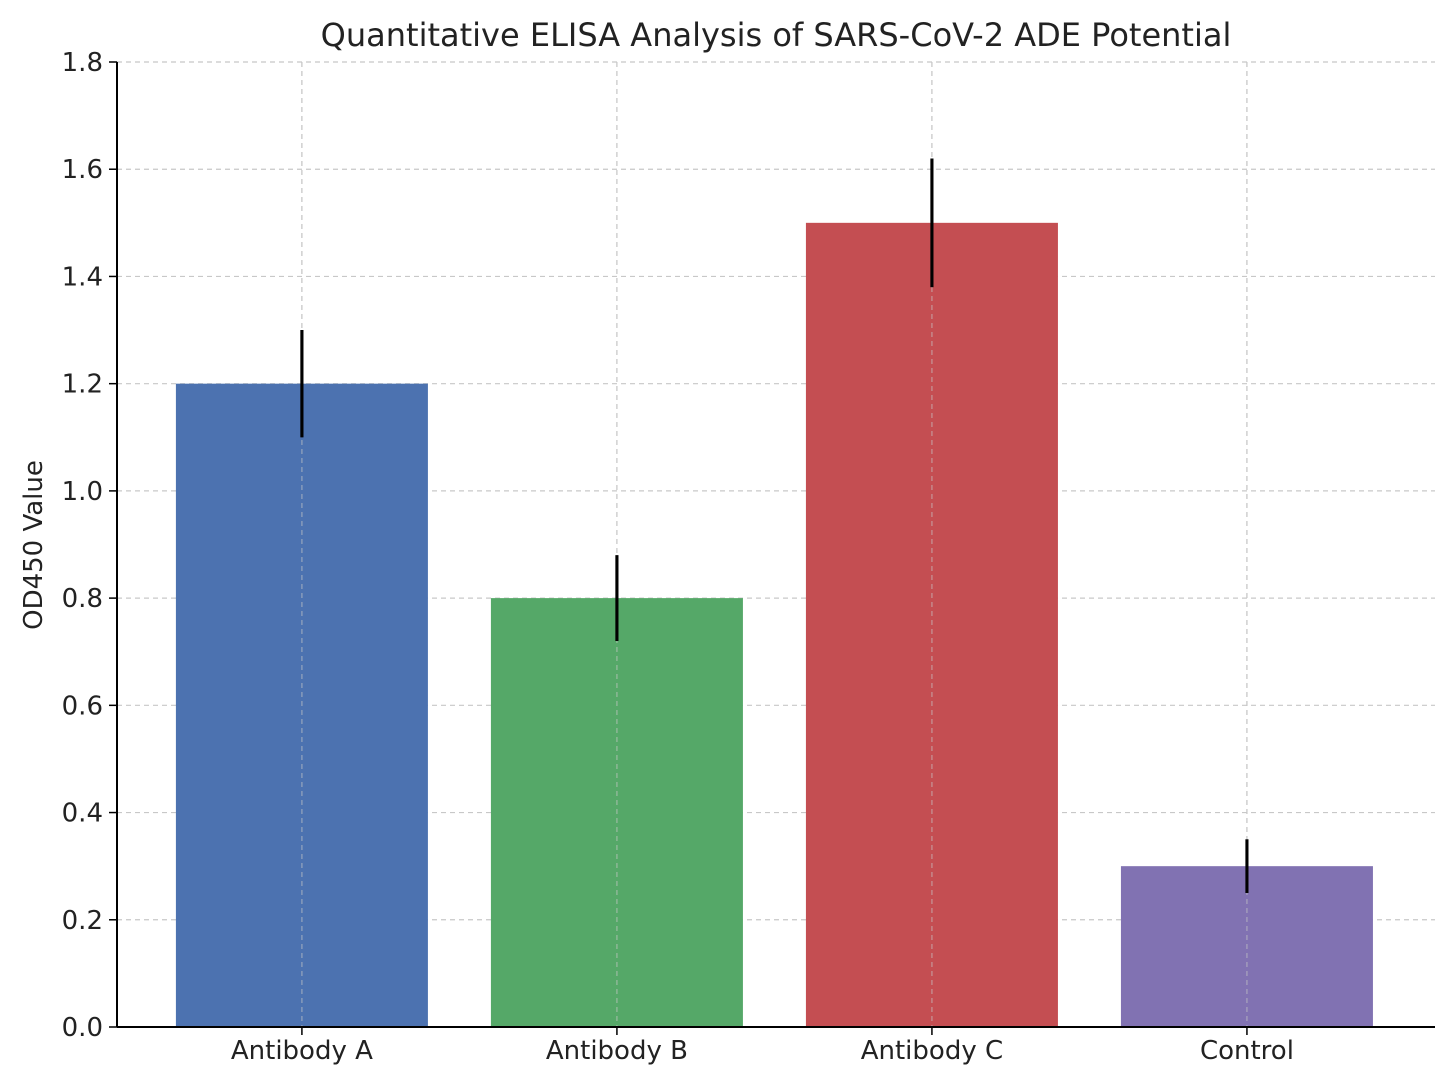  I want to click on x-tick-label: Antibody C, so click(932, 1051).